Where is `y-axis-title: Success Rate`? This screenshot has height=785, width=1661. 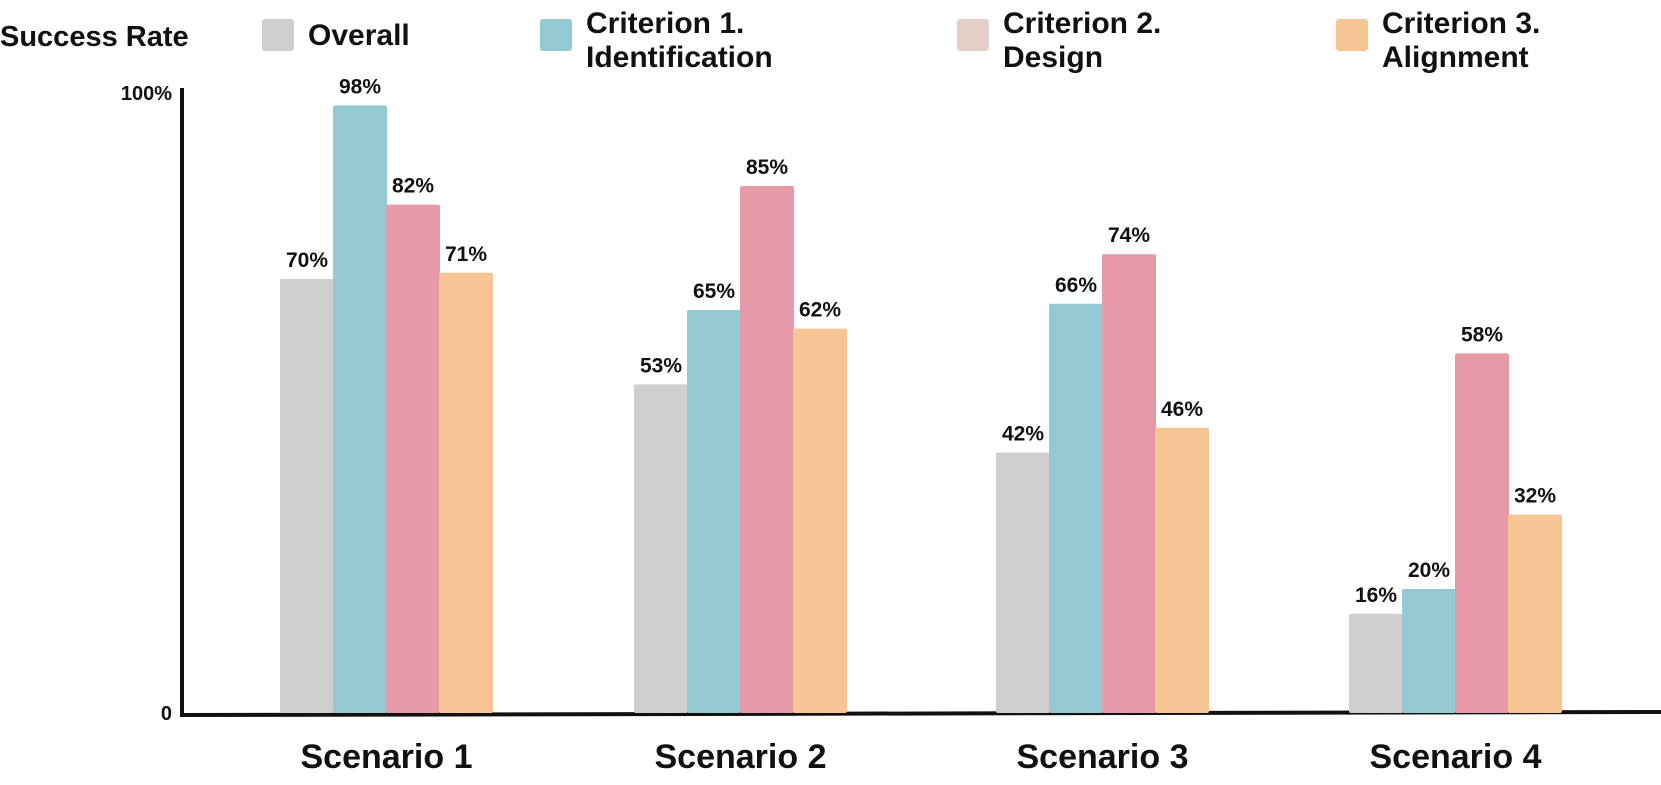 y-axis-title: Success Rate is located at coordinates (94, 37).